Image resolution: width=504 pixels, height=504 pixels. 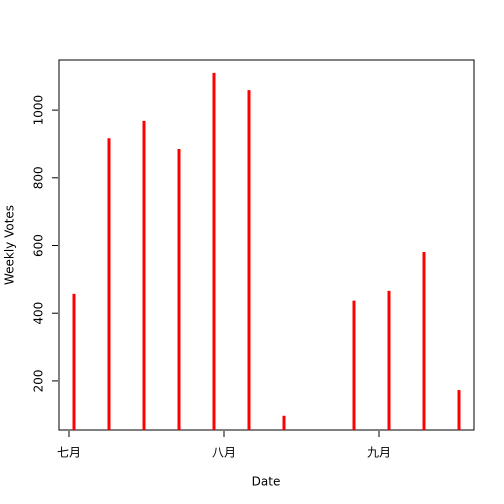 I want to click on y-tick-label: 800, so click(x=39, y=177).